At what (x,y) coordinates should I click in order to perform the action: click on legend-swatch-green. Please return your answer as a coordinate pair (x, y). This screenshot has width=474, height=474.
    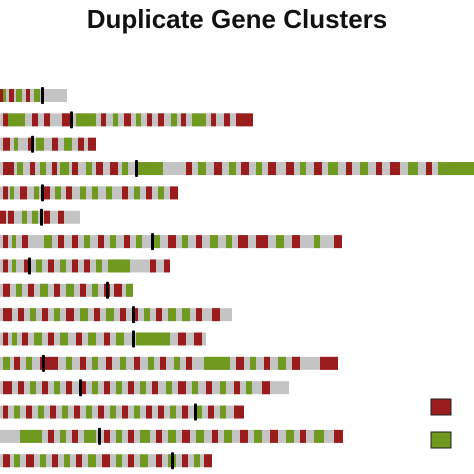
    Looking at the image, I should click on (441, 440).